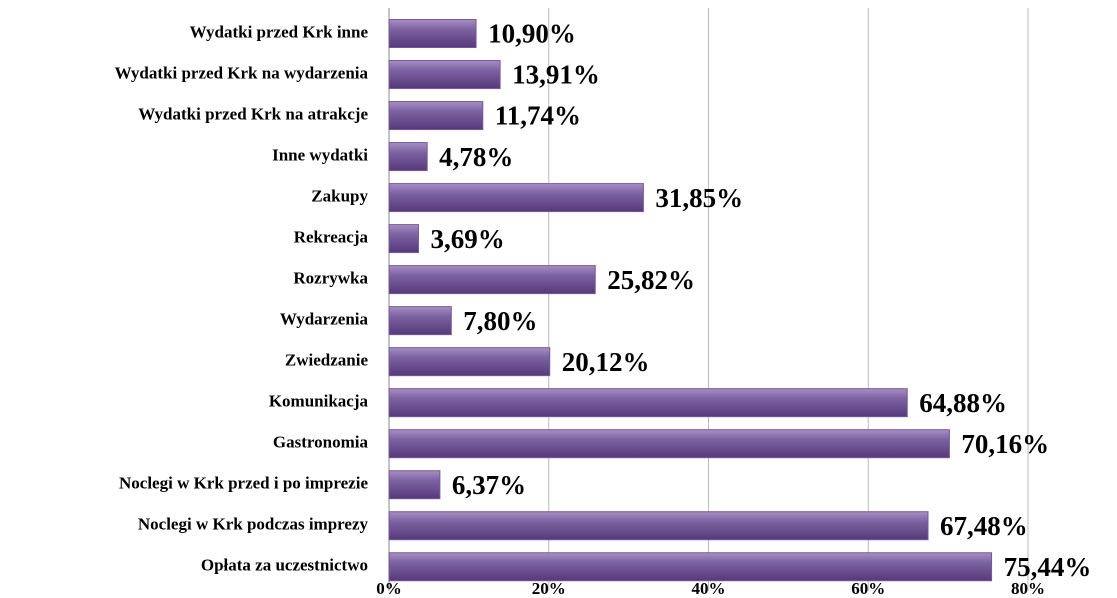 The width and height of the screenshot is (1117, 598). I want to click on x-tick-label: 60%, so click(868, 588).